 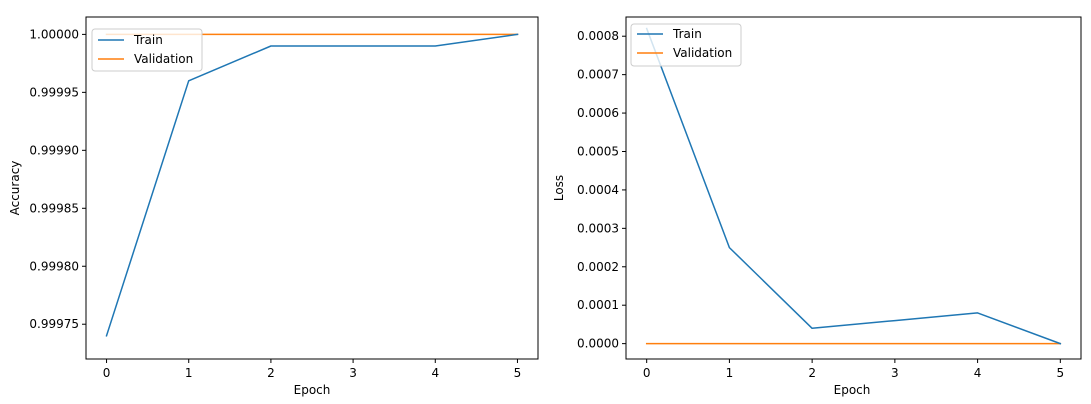 I want to click on y-tick-label: 0.99975, so click(x=54, y=324).